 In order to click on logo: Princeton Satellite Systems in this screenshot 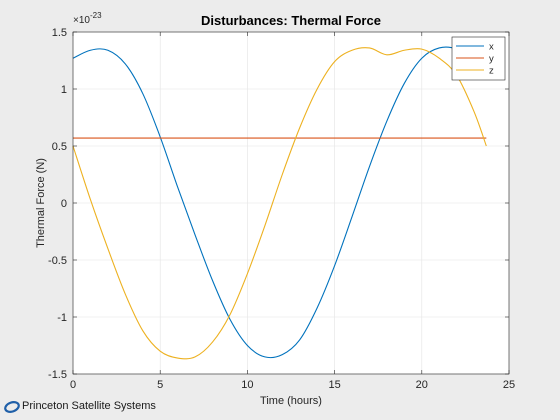, I will do `click(80, 406)`.